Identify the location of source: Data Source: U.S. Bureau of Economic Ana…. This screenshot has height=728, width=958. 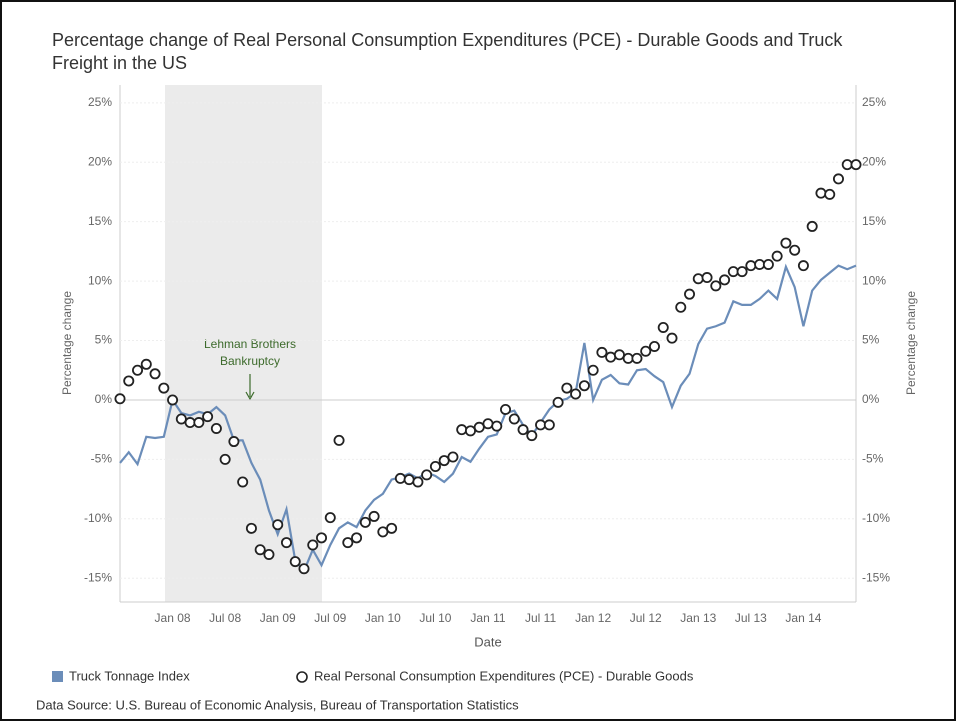
(277, 704).